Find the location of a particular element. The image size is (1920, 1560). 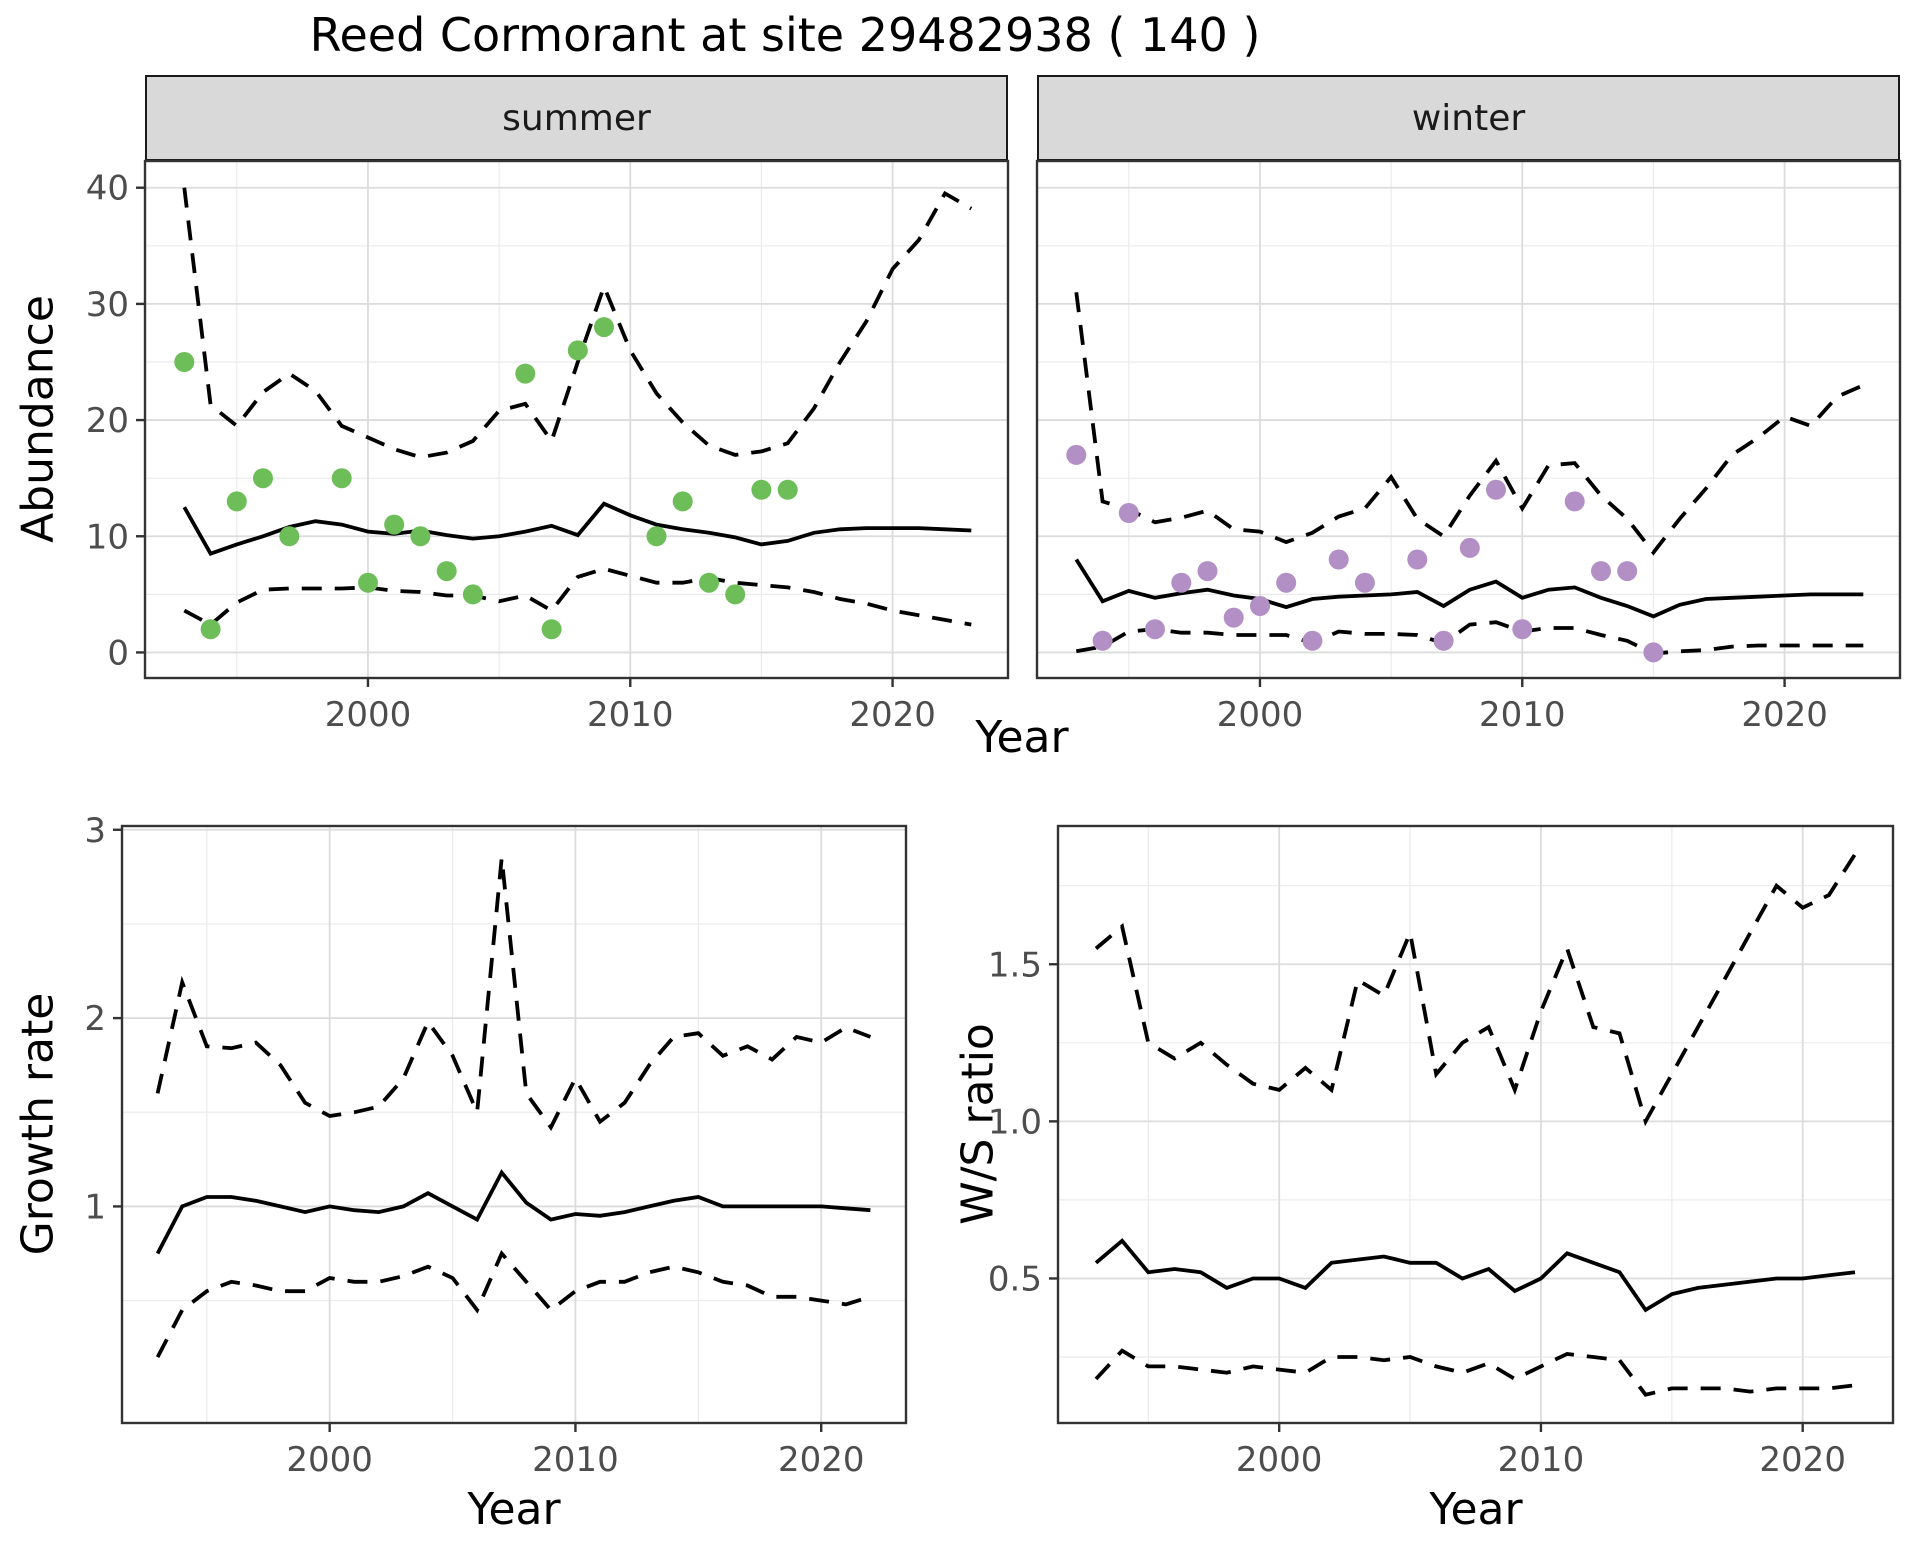

growth-rate-ytick-label: 3 is located at coordinates (95, 831).